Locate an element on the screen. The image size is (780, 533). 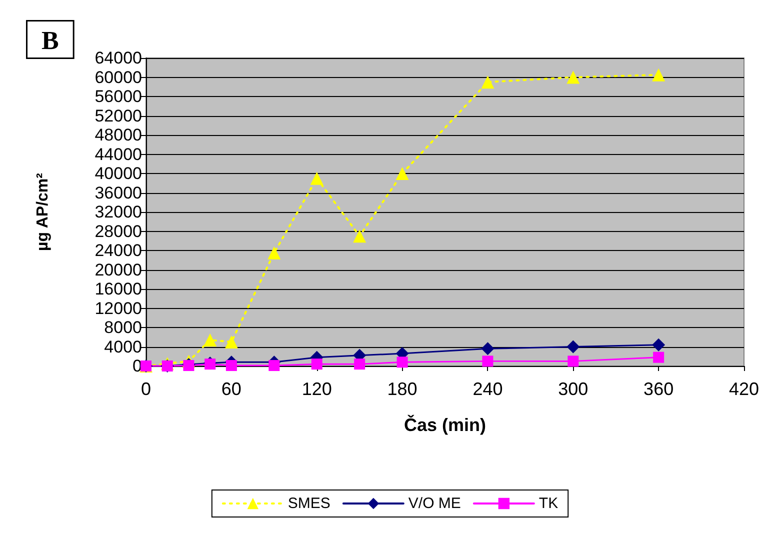
x-tick-label: 180 is located at coordinates (402, 389).